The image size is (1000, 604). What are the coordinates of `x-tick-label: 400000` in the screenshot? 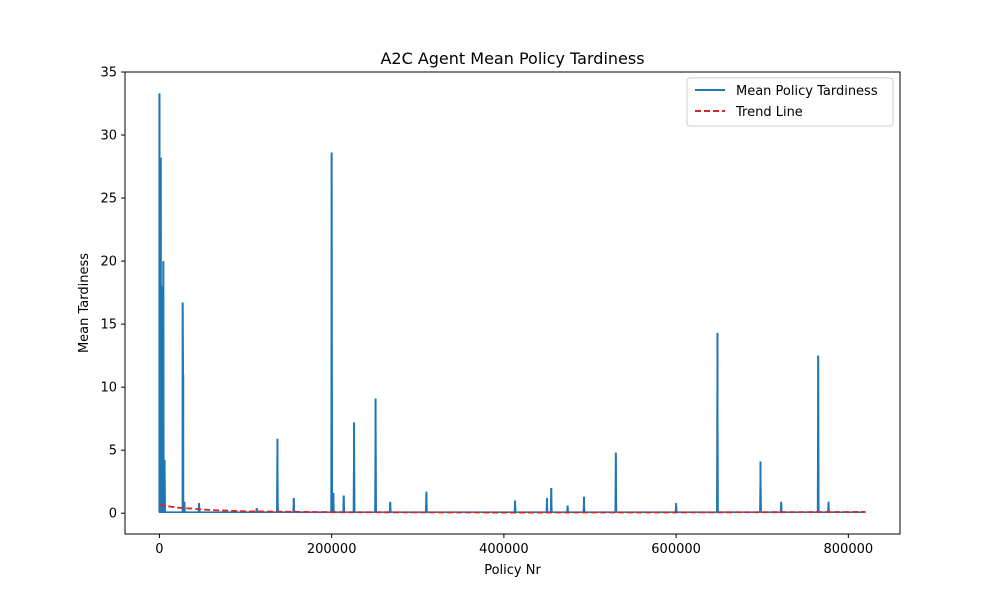 It's located at (504, 549).